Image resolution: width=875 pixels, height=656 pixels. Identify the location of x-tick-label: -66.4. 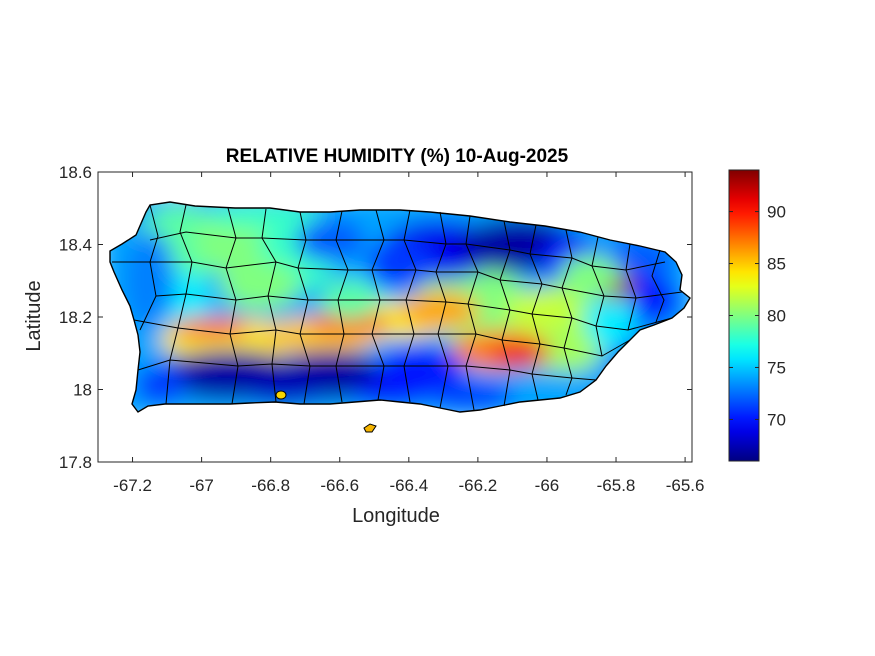
(408, 485).